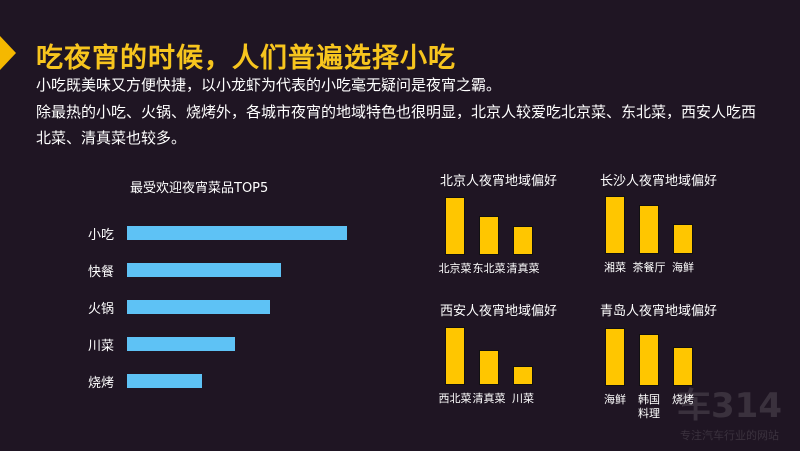 The width and height of the screenshot is (800, 451). Describe the element at coordinates (246, 58) in the screenshot. I see `page-title: 吃夜宵的时候，人们普遍选择小吃` at that location.